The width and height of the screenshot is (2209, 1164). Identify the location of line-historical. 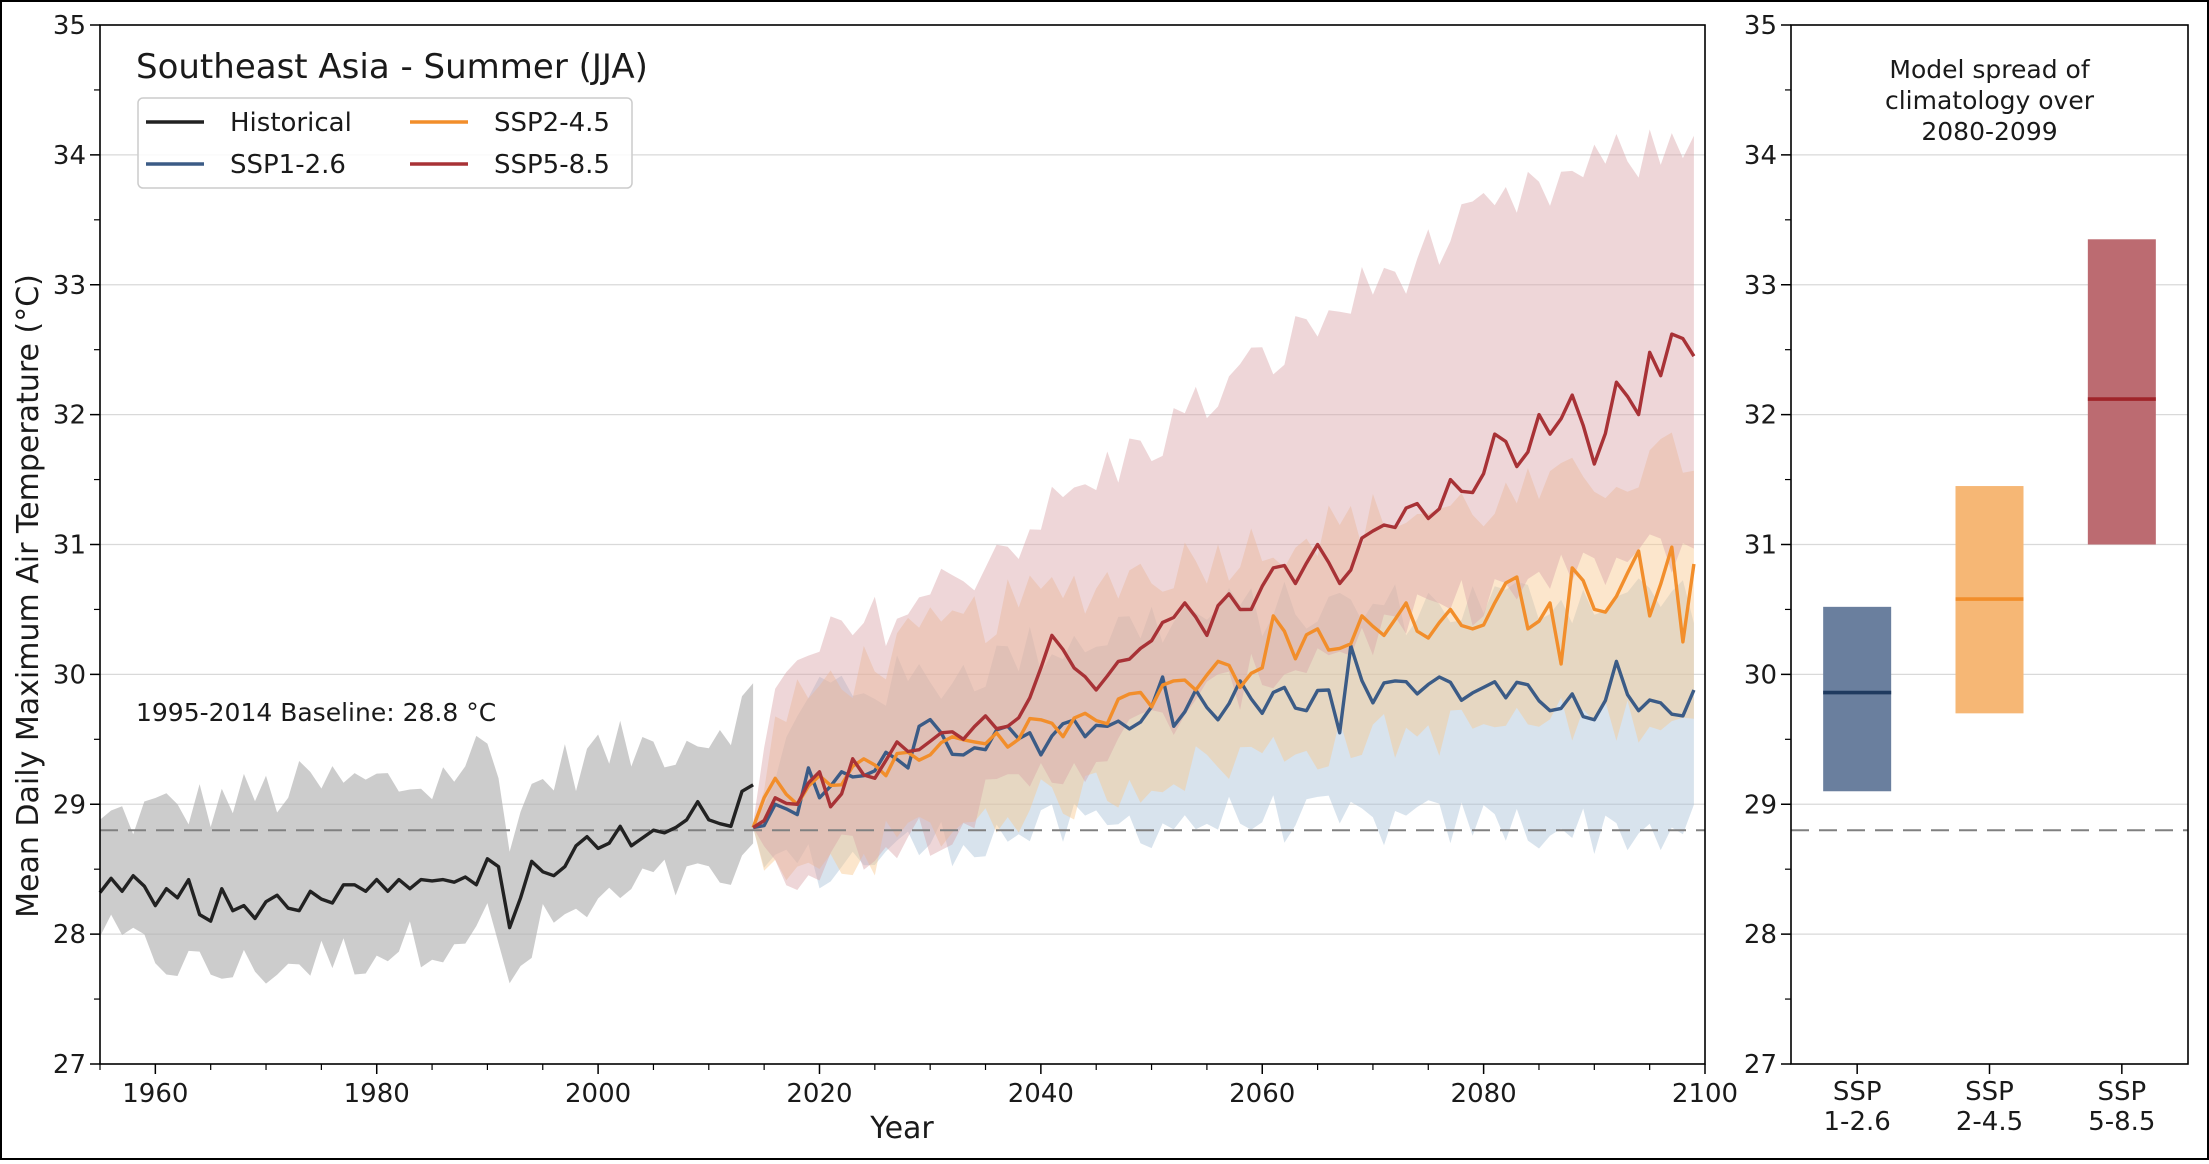
(426, 856).